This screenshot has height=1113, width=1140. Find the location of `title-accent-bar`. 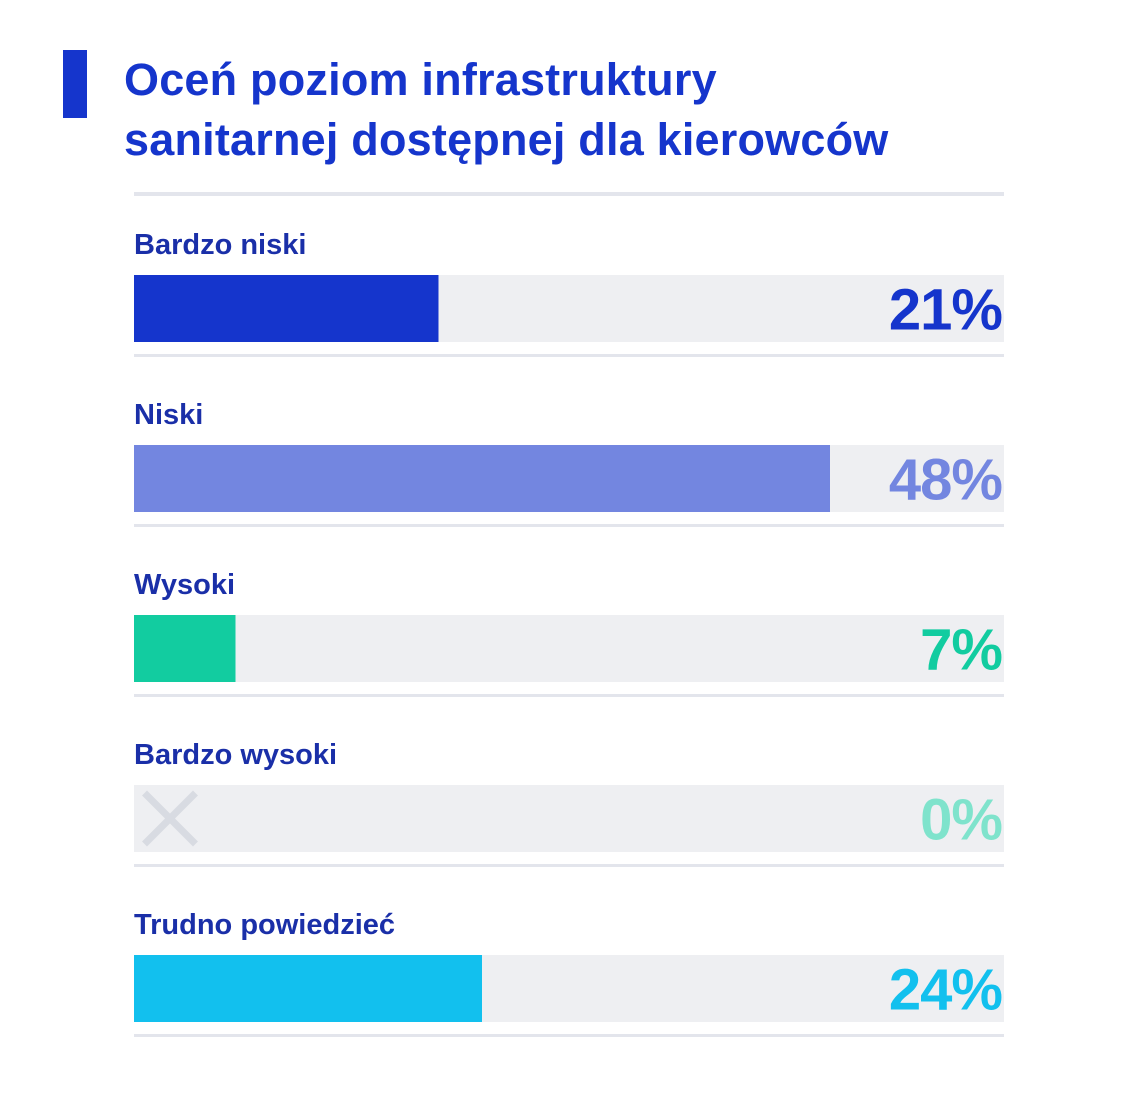

title-accent-bar is located at coordinates (75, 84).